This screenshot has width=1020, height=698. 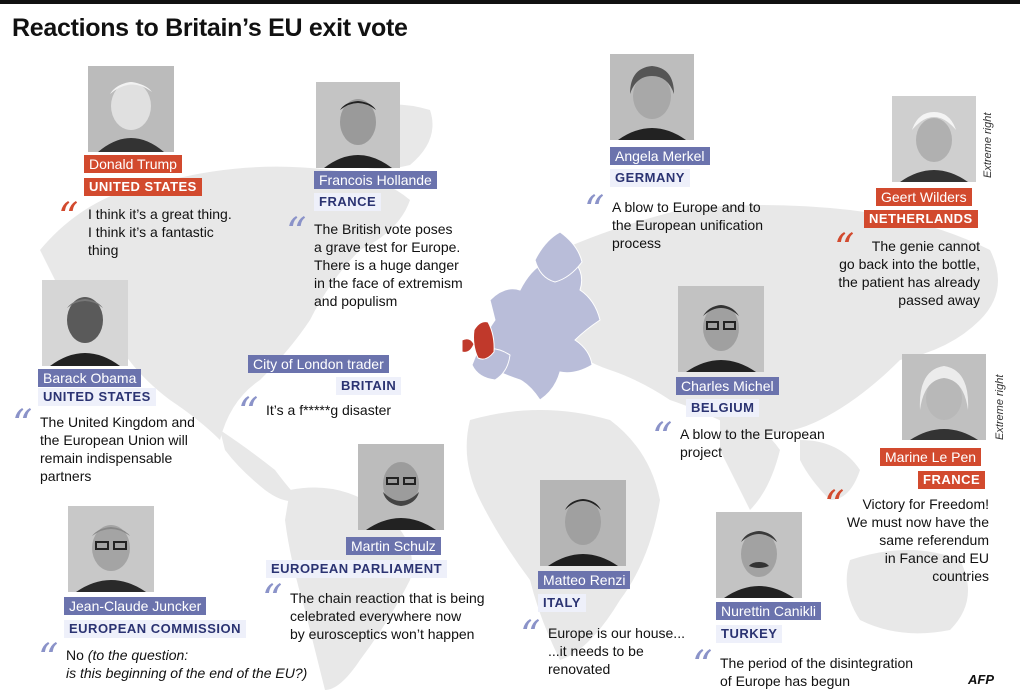 What do you see at coordinates (924, 197) in the screenshot?
I see `wilders-name: Geert Wilders` at bounding box center [924, 197].